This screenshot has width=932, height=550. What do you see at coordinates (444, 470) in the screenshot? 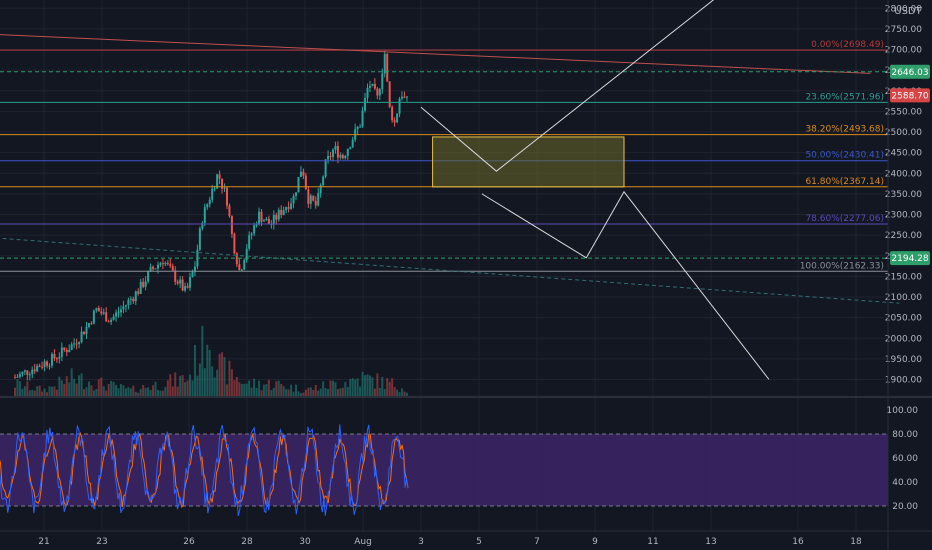
I see `stochastic-band` at bounding box center [444, 470].